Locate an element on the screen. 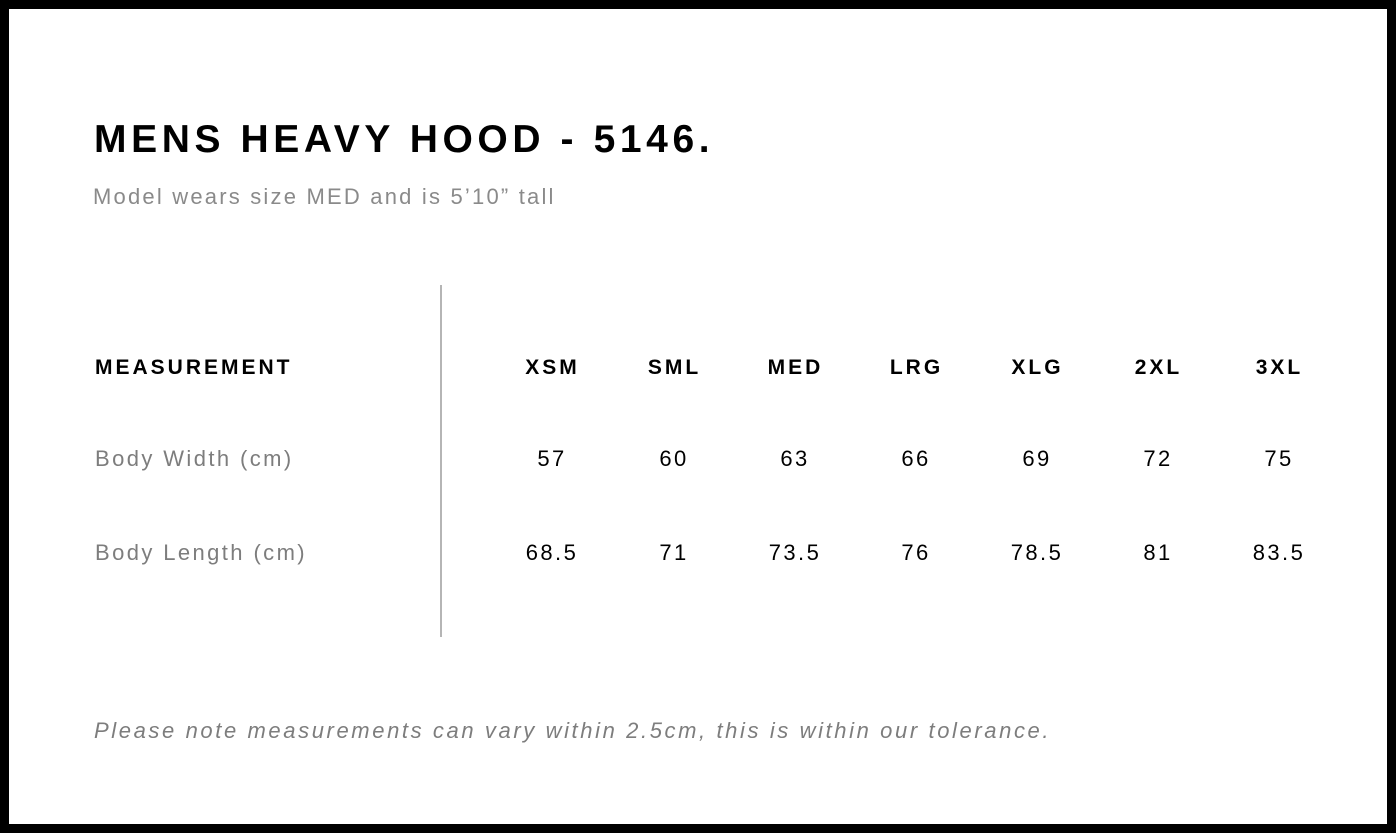 The image size is (1396, 833). table-cell: 81 is located at coordinates (1158, 552).